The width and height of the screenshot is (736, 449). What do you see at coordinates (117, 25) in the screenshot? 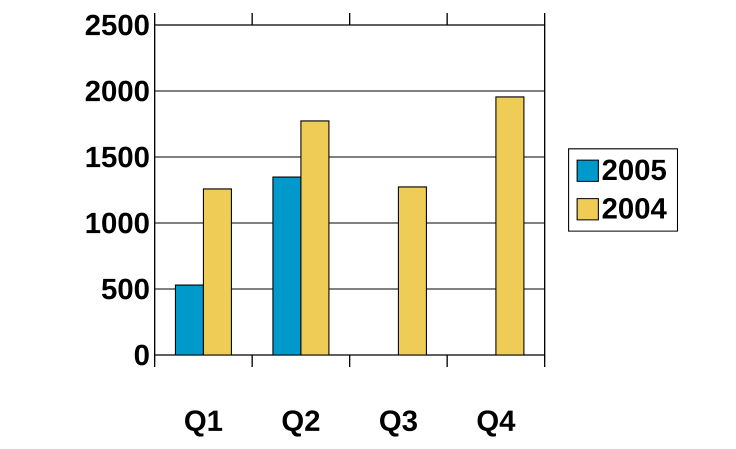
I see `y-tick-label: 2500` at bounding box center [117, 25].